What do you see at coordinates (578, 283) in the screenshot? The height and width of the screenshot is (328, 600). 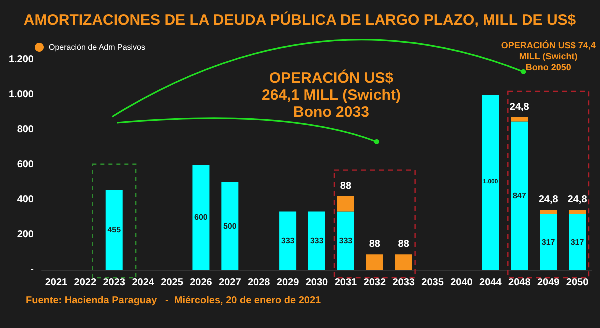 I see `x-tick-label: 2050` at bounding box center [578, 283].